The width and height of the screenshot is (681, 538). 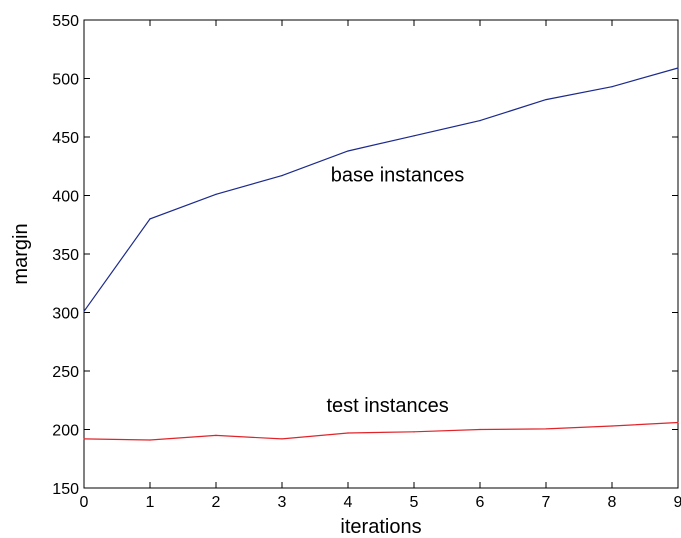 What do you see at coordinates (65, 21) in the screenshot?
I see `y-tick-label: 550` at bounding box center [65, 21].